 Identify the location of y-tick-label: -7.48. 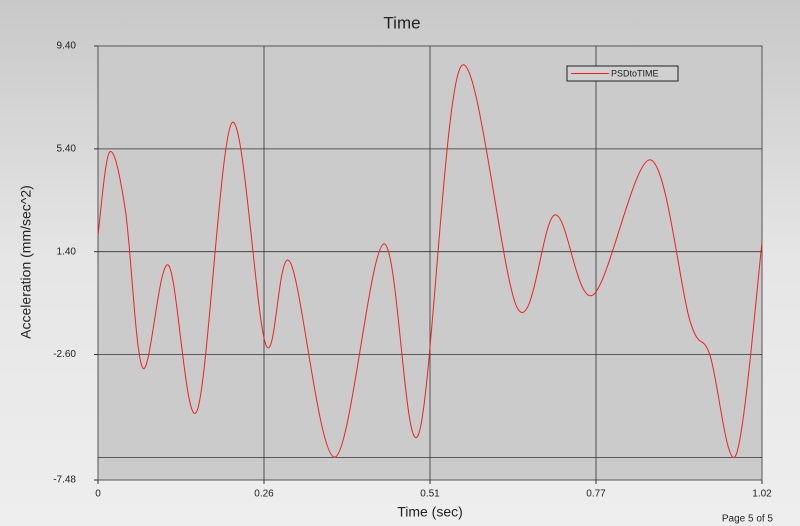
(64, 480).